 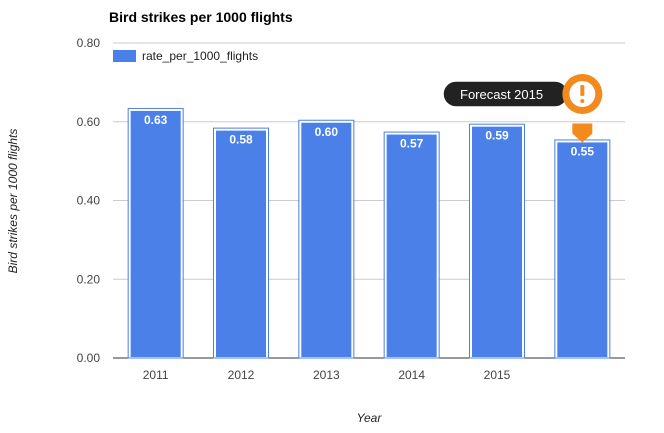 I want to click on x-tick-label: 2013, so click(x=326, y=375).